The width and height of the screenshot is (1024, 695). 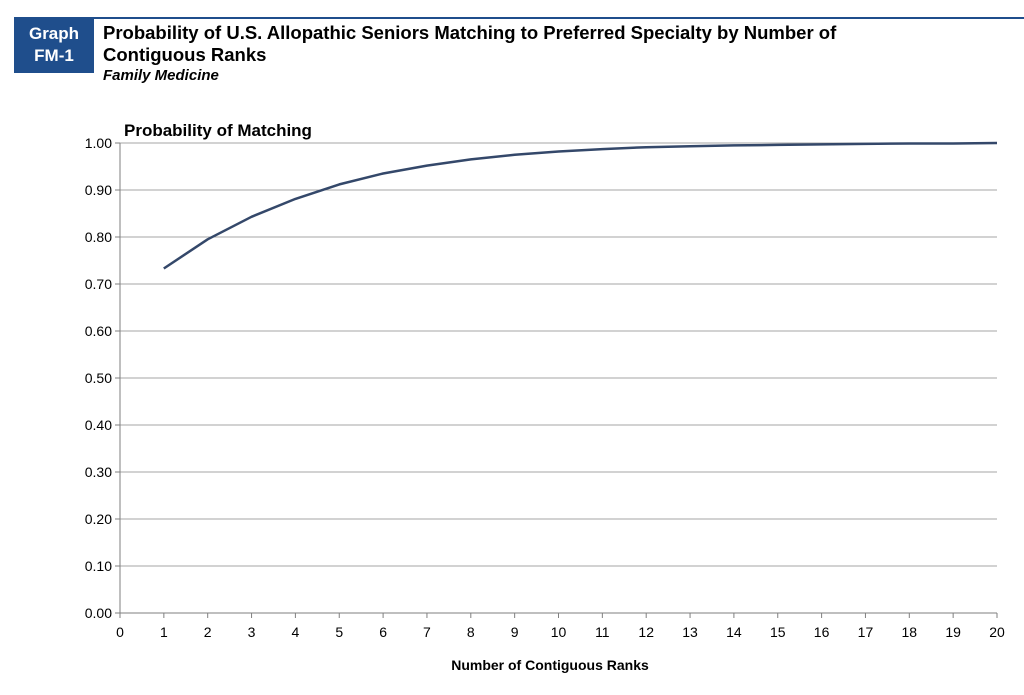 What do you see at coordinates (98, 472) in the screenshot?
I see `y-tick-label: 0.30` at bounding box center [98, 472].